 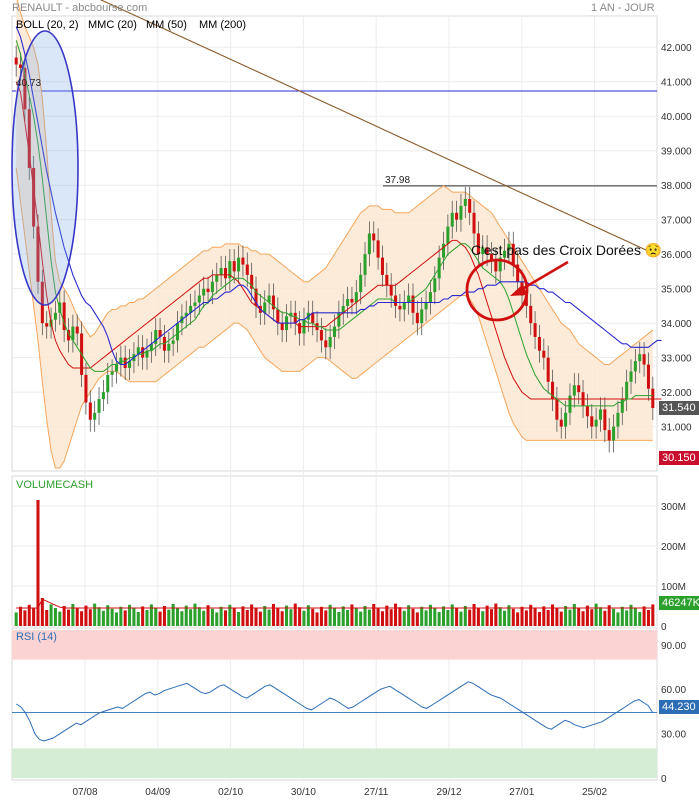 I want to click on time-tick-label: 30/10, so click(x=303, y=792).